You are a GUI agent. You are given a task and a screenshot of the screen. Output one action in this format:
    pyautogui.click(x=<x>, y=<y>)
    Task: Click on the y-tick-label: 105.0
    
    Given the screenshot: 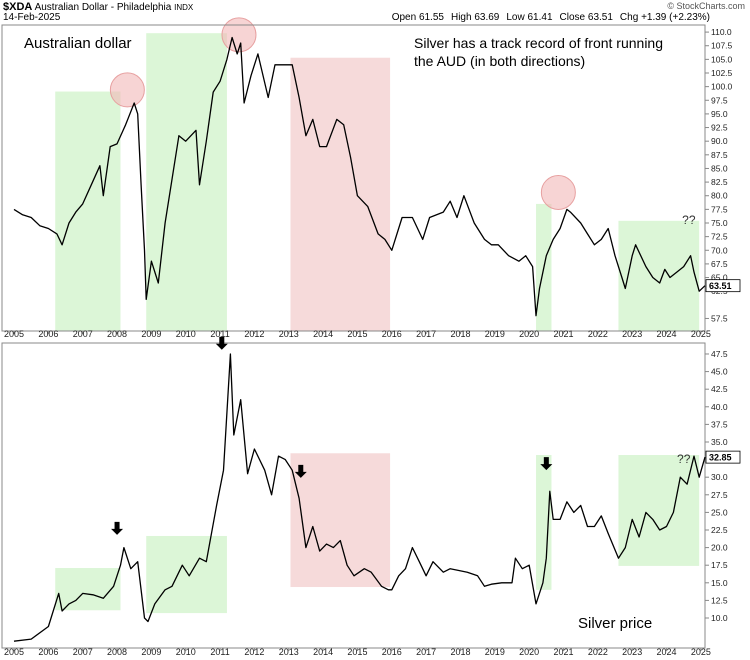 What is the action you would take?
    pyautogui.click(x=722, y=59)
    